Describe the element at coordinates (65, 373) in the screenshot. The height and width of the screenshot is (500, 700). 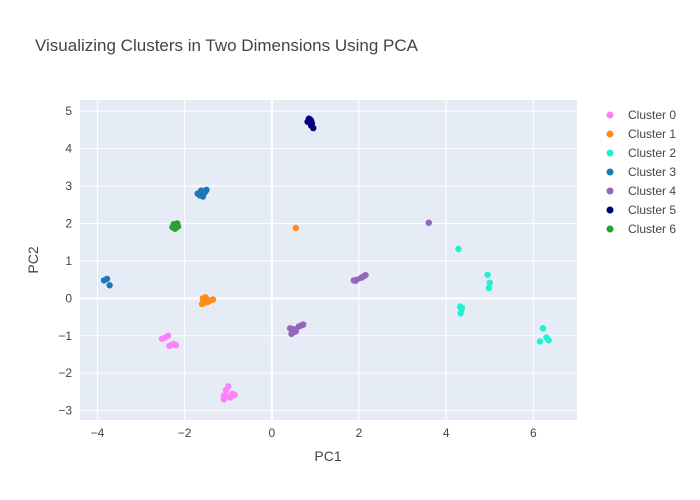
I see `y-tick-label: −2` at that location.